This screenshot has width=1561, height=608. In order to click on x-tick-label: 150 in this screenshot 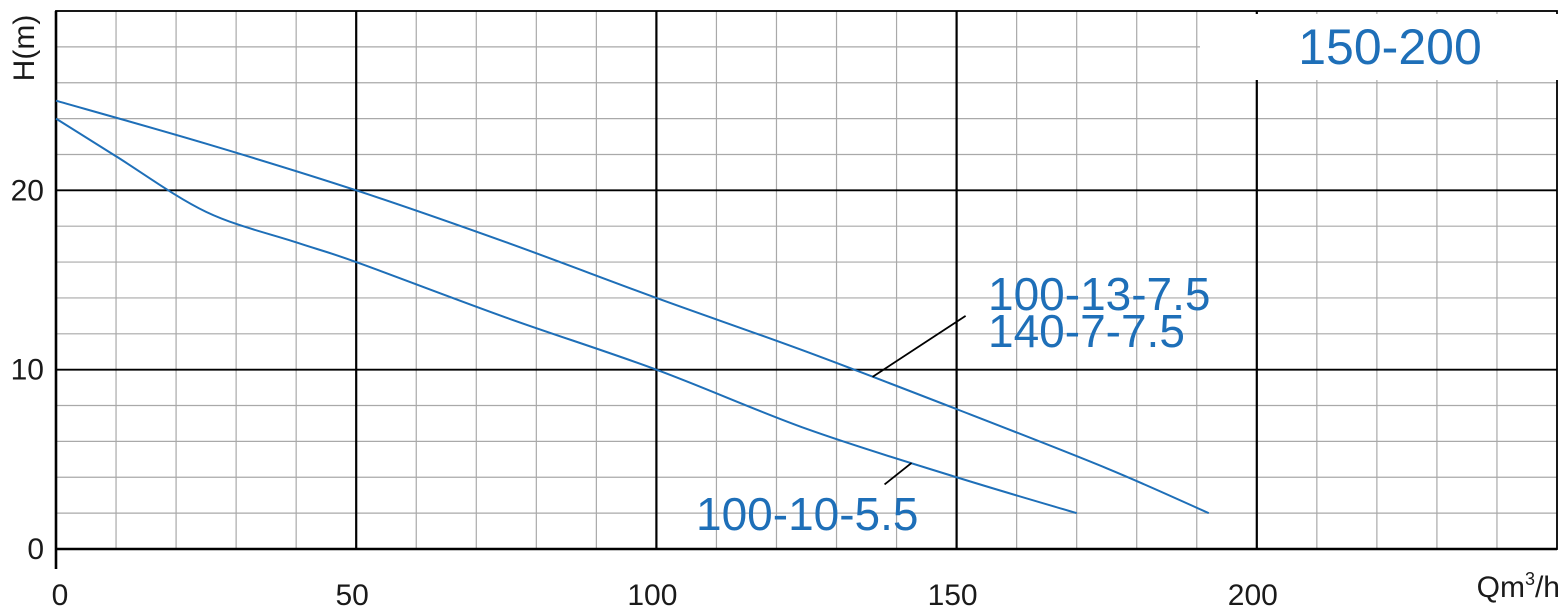, I will do `click(953, 593)`.